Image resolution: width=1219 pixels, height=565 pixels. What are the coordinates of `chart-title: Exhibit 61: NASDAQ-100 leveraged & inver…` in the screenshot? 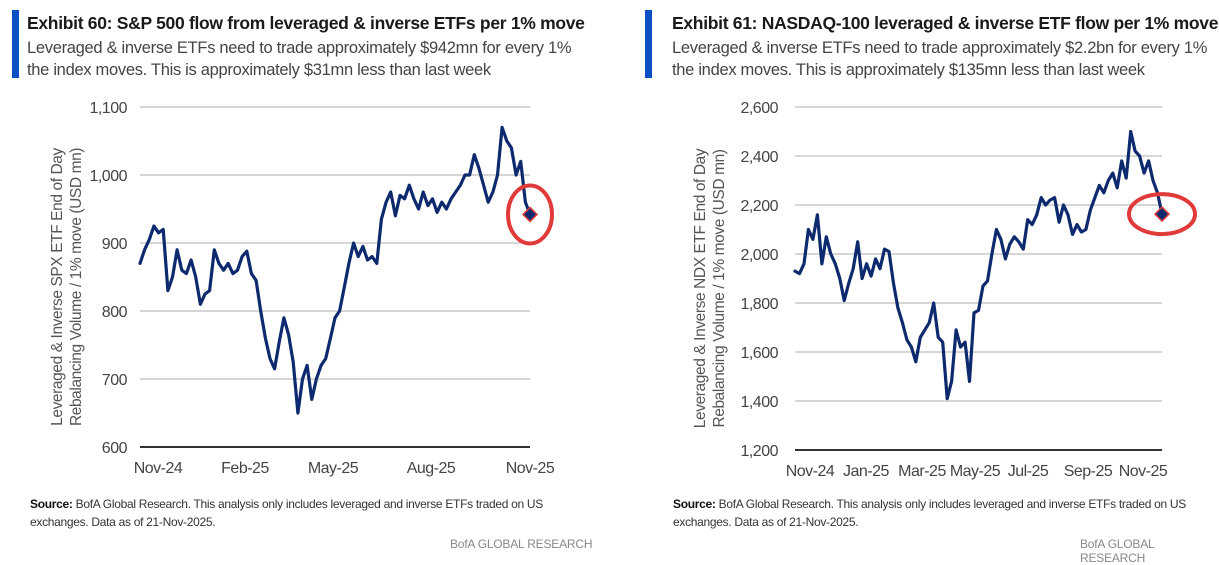 It's located at (945, 23).